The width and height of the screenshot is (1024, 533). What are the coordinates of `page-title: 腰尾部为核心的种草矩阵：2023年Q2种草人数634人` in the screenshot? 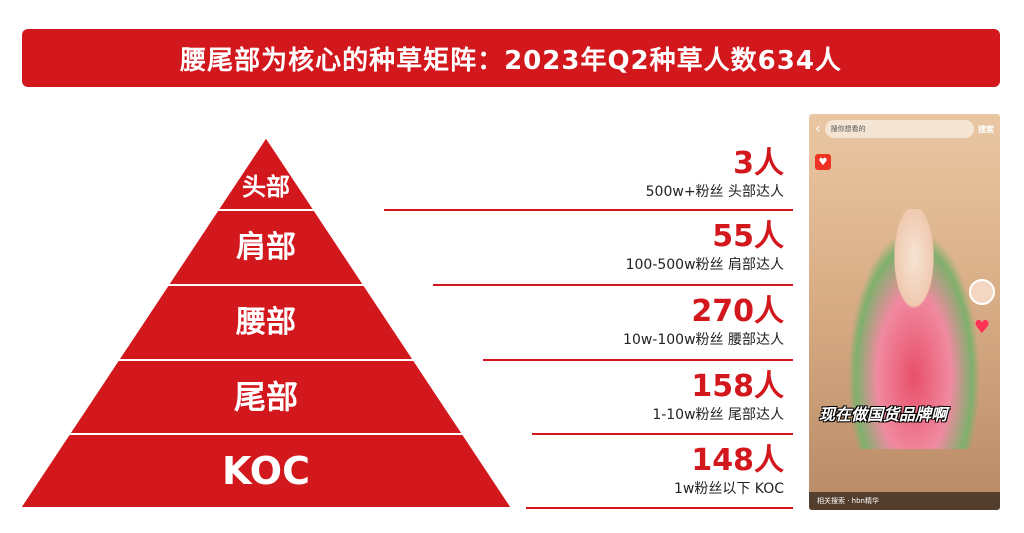 It's located at (511, 58).